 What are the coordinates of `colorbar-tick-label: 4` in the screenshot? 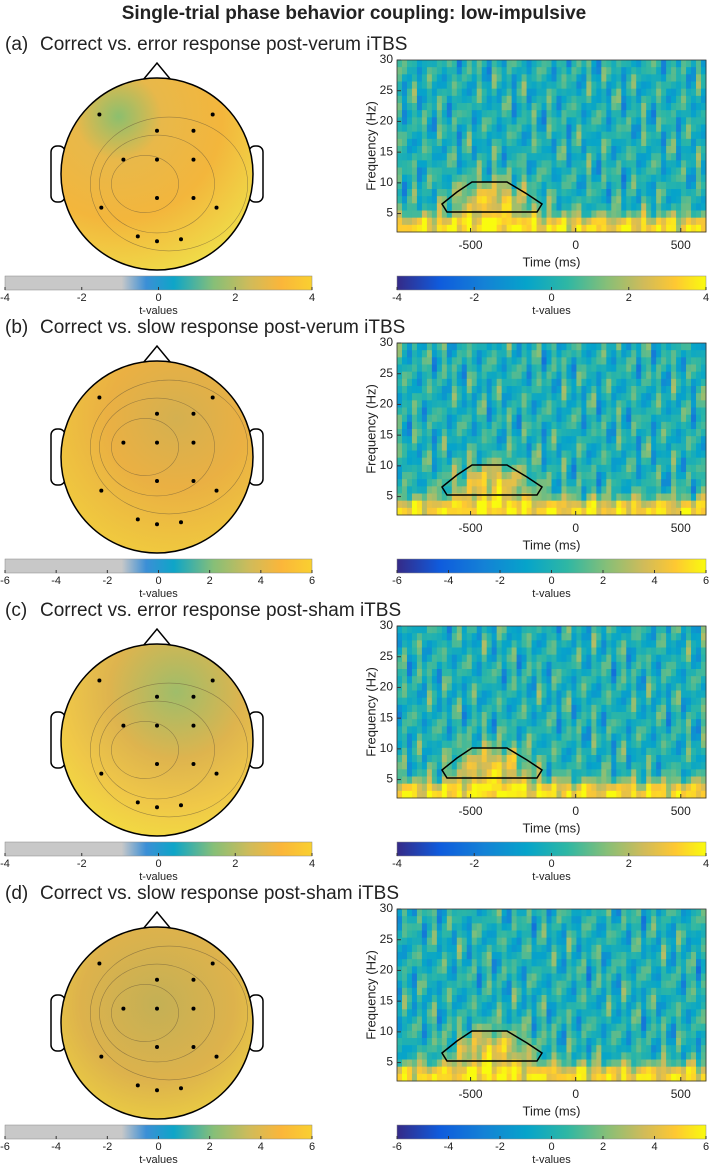 It's located at (706, 298).